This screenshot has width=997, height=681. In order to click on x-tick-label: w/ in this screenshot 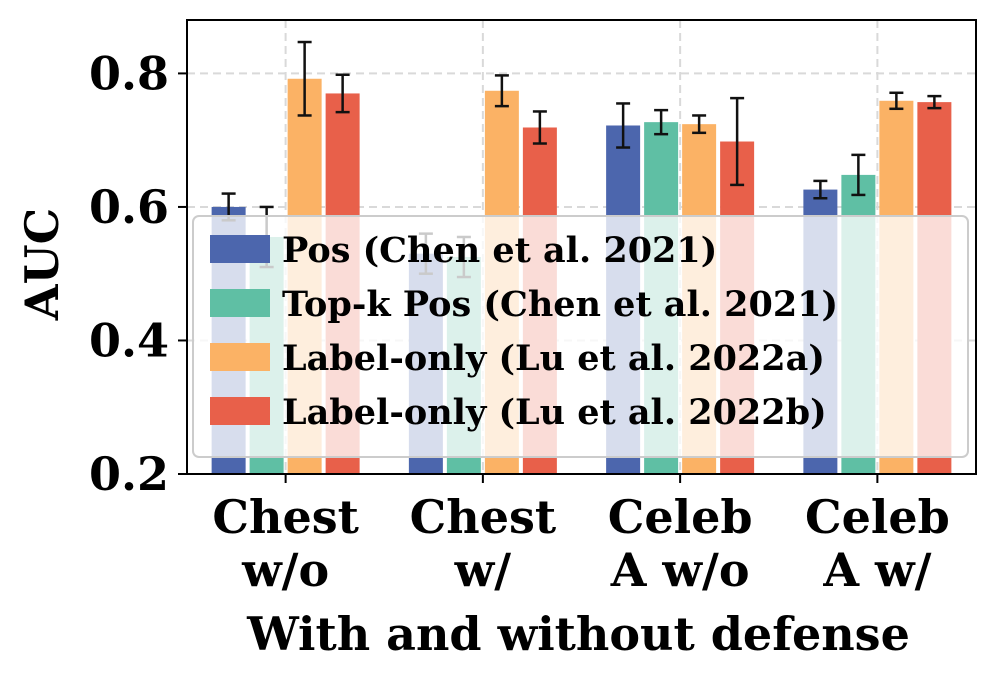, I will do `click(483, 570)`.